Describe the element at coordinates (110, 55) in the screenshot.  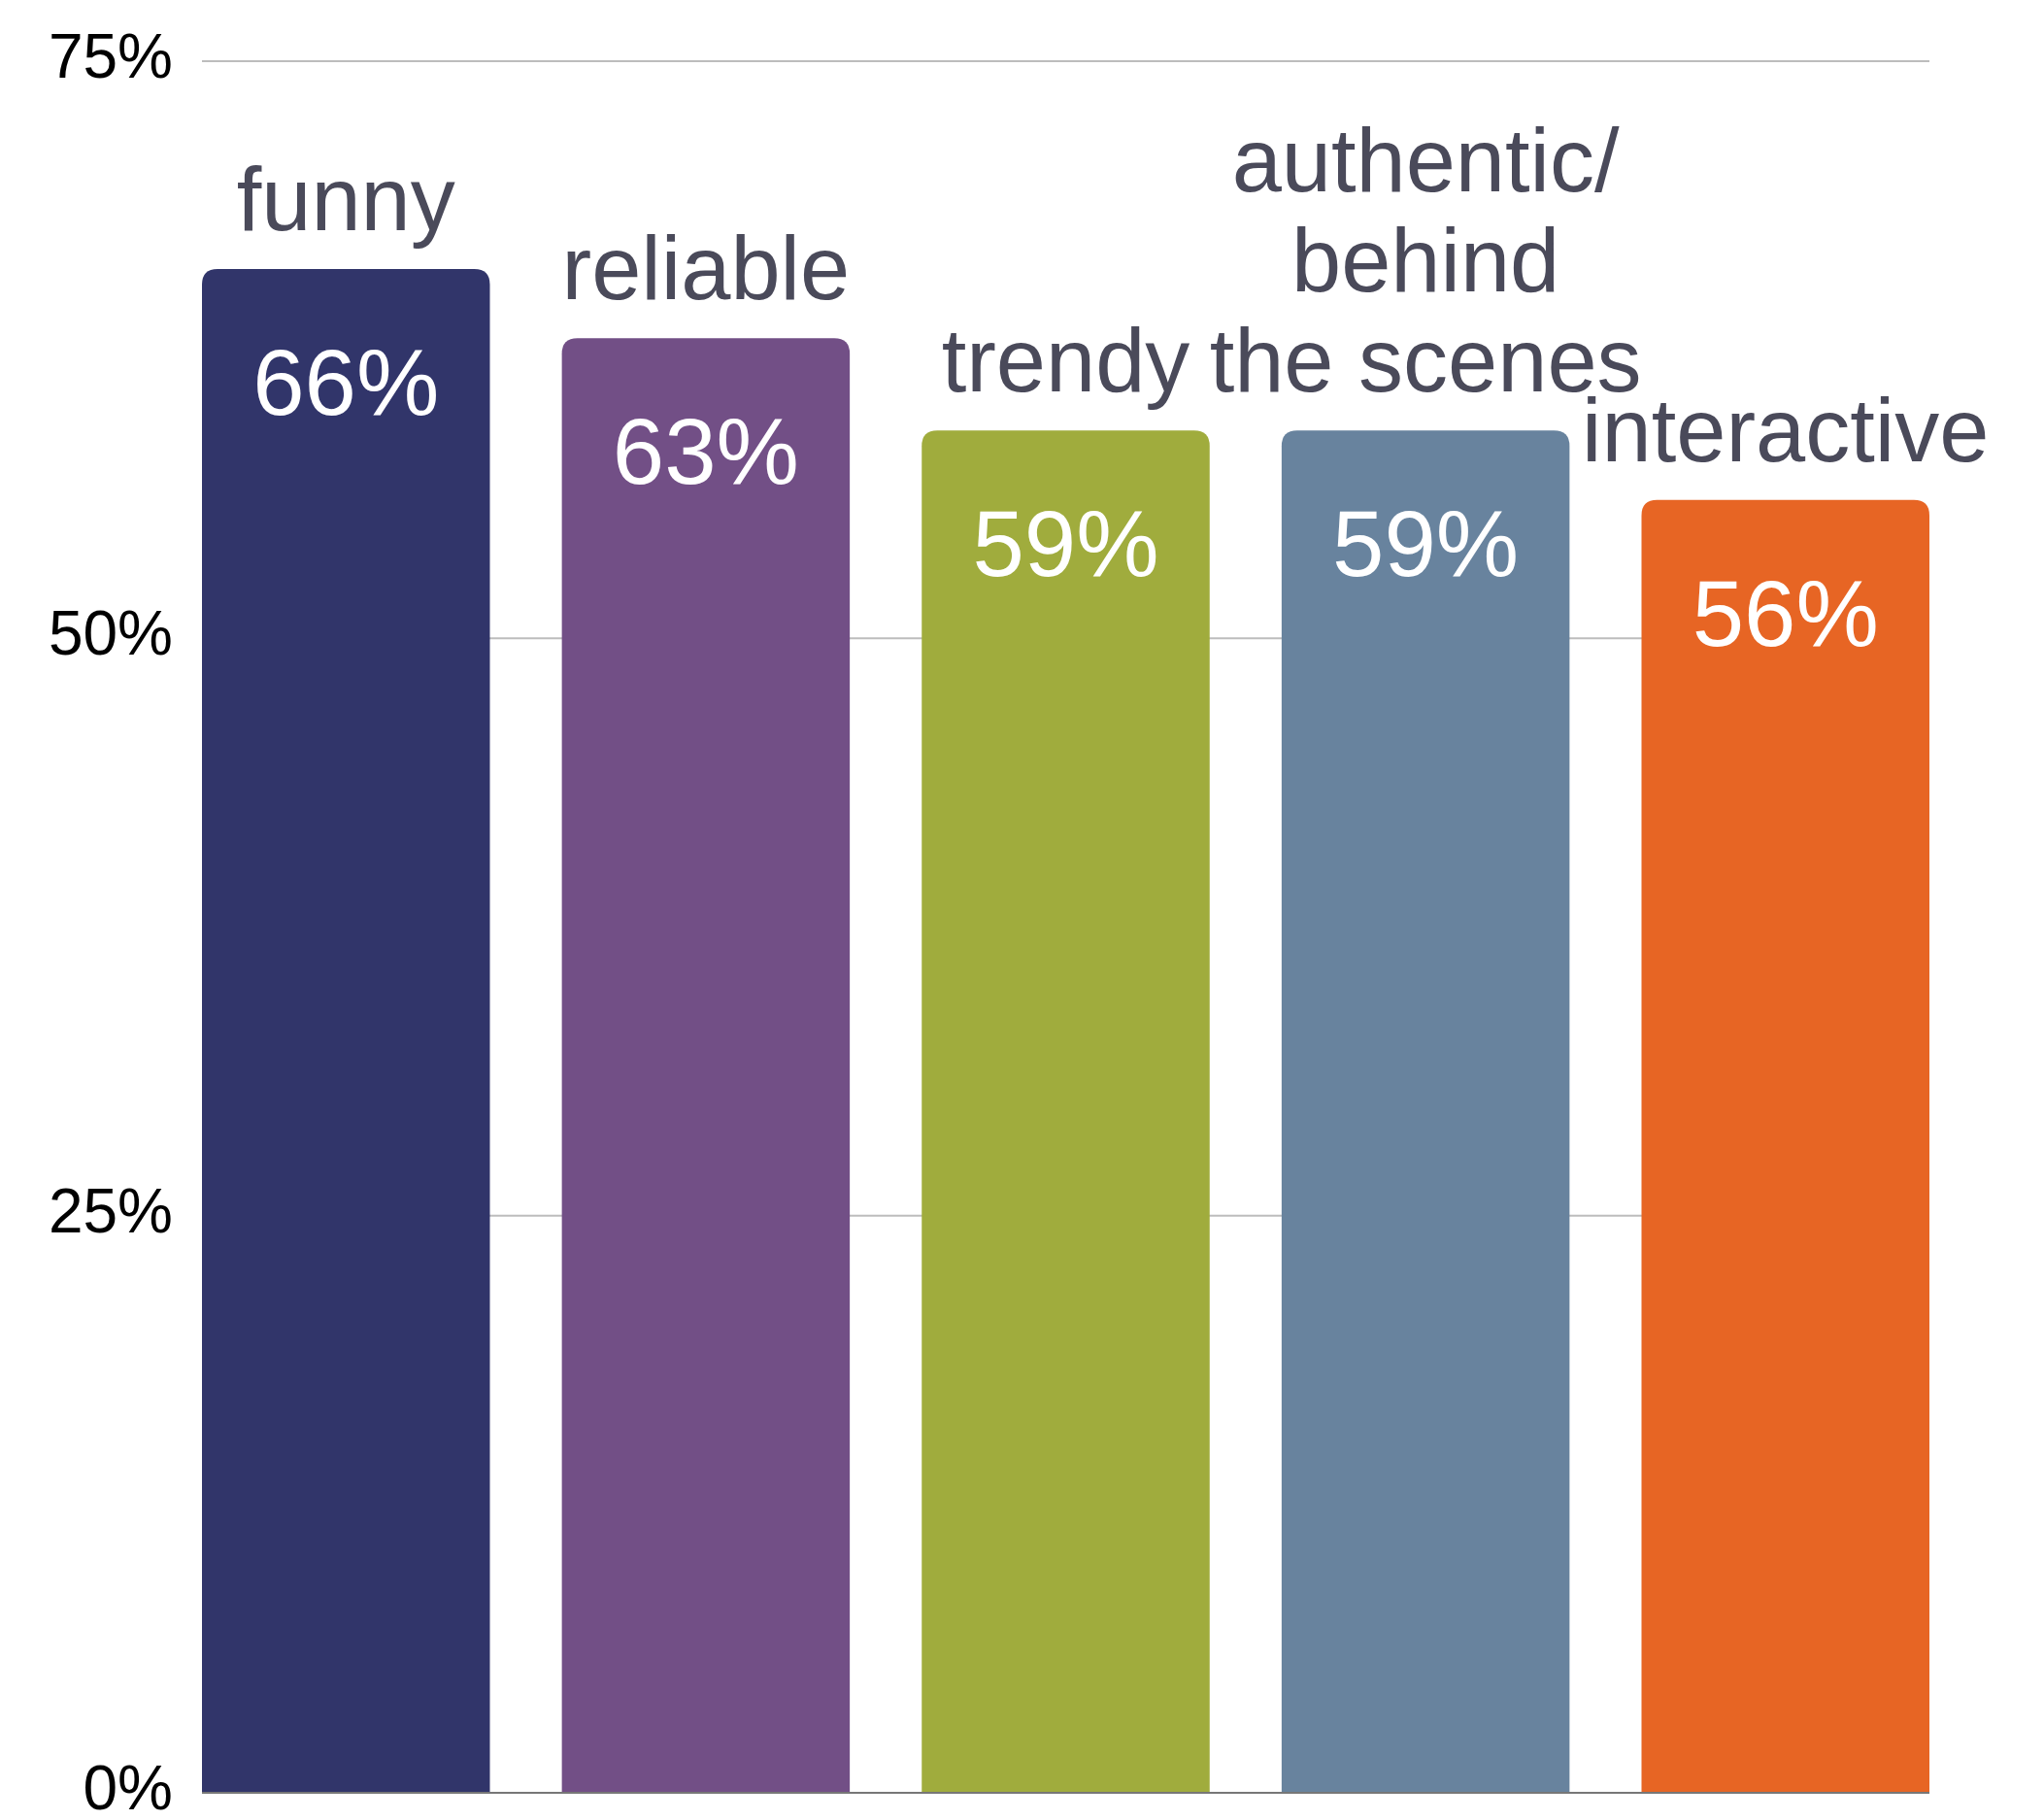
I see `y-tick-label: 75%` at that location.